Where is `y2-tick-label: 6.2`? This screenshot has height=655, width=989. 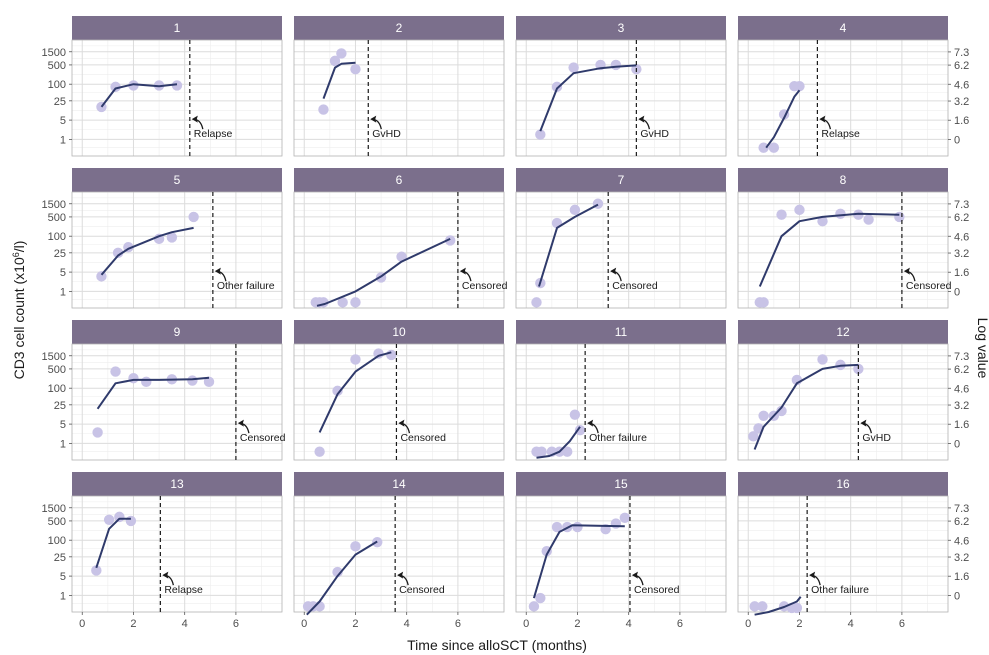 y2-tick-label: 6.2 is located at coordinates (961, 370).